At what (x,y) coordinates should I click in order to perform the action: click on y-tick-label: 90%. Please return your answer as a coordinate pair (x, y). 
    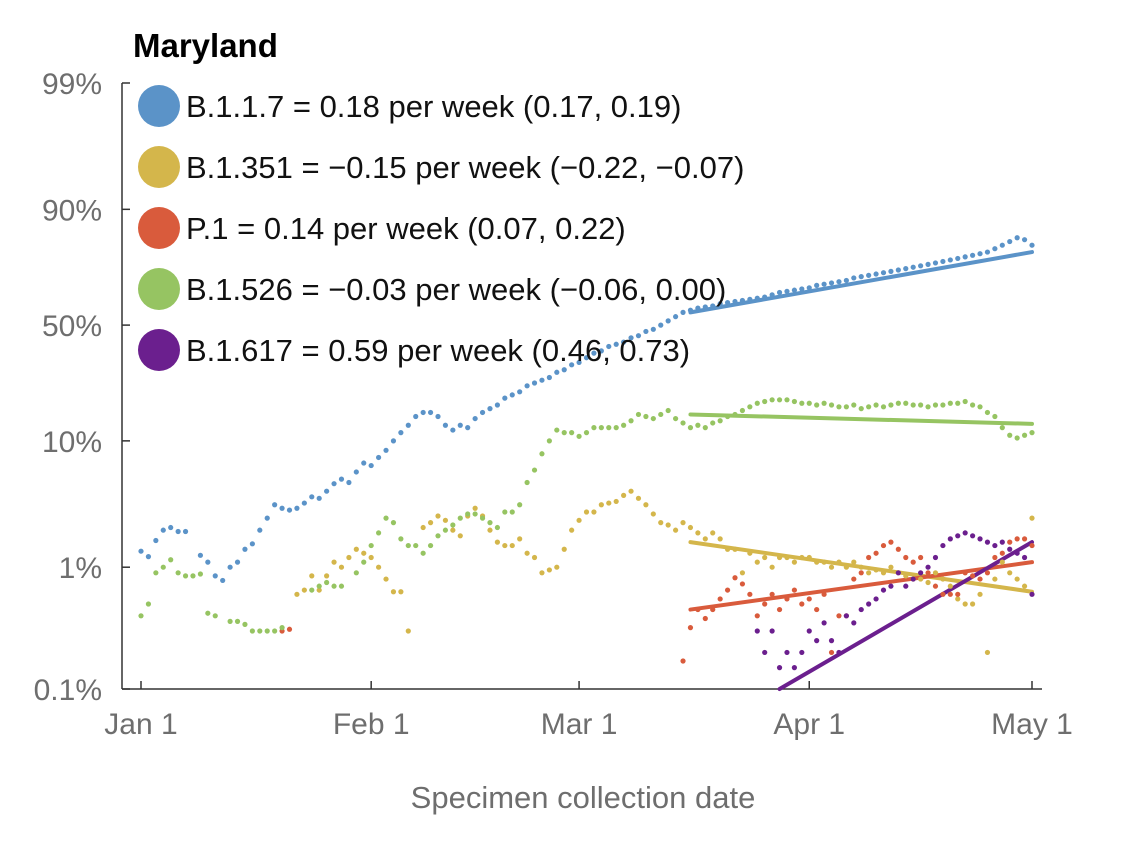
    Looking at the image, I should click on (72, 210).